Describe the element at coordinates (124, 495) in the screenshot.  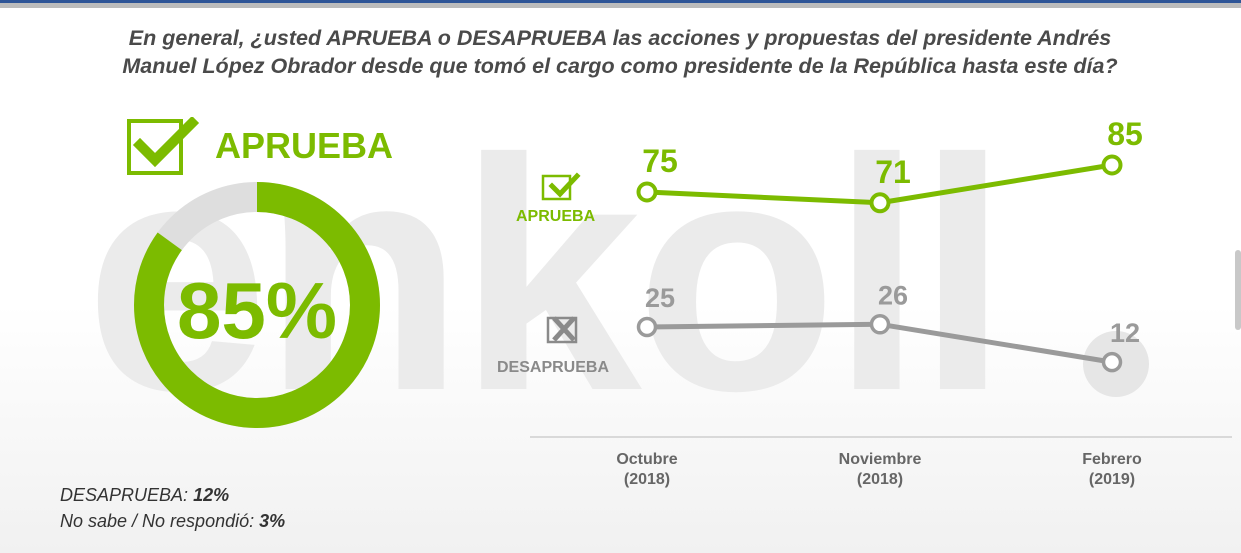
I see `disapprove-footnote-label: DESAPRUEBA:` at that location.